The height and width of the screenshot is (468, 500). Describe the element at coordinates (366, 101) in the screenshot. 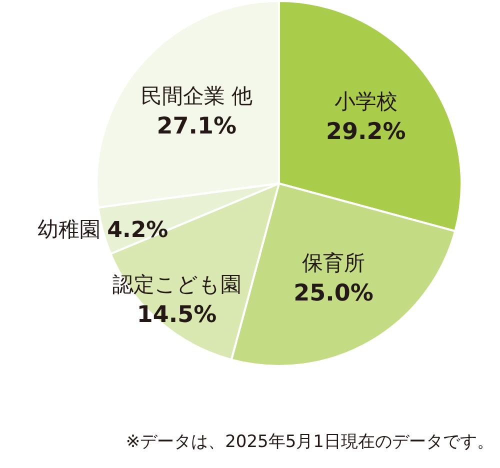

I see `slice-label: 小学校` at that location.